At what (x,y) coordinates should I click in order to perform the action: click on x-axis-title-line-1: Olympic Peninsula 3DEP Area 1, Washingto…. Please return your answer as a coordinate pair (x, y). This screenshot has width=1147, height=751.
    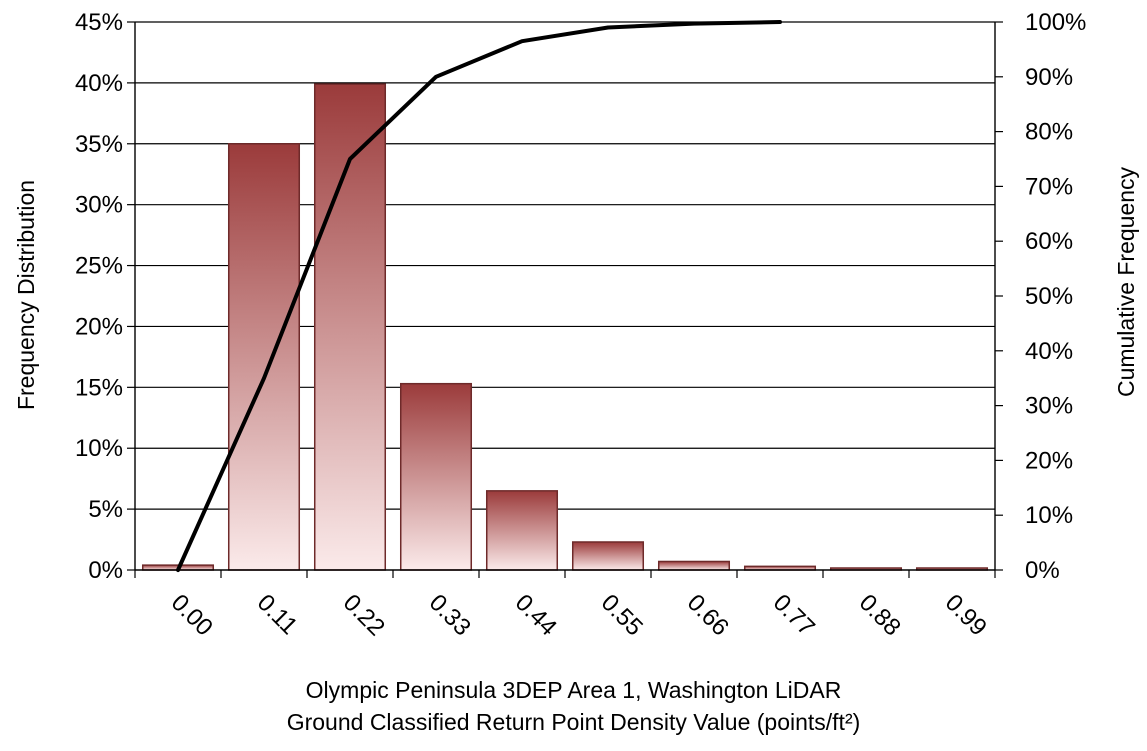
    Looking at the image, I should click on (573, 690).